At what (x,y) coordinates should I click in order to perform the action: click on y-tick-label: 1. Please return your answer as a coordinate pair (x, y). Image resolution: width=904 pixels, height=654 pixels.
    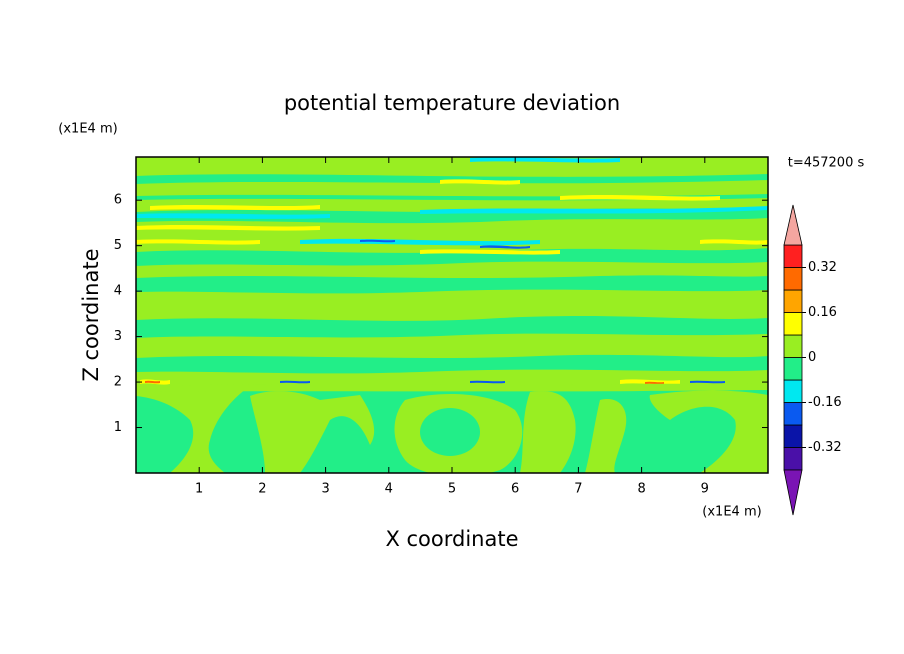
    Looking at the image, I should click on (118, 427).